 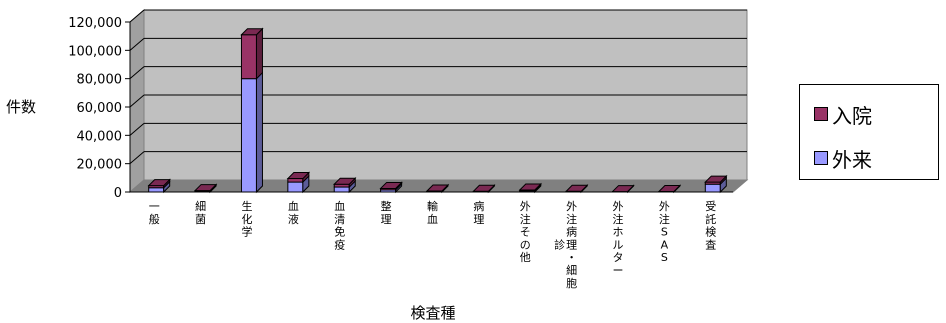 I want to click on x-category-char: 菌, so click(x=200, y=219).